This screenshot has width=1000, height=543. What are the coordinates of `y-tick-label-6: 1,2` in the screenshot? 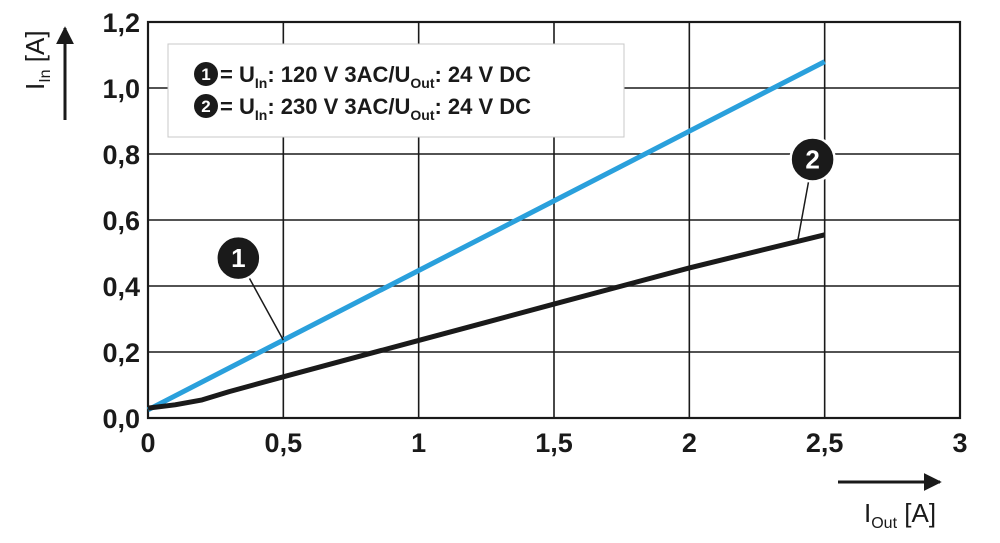 It's located at (121, 23).